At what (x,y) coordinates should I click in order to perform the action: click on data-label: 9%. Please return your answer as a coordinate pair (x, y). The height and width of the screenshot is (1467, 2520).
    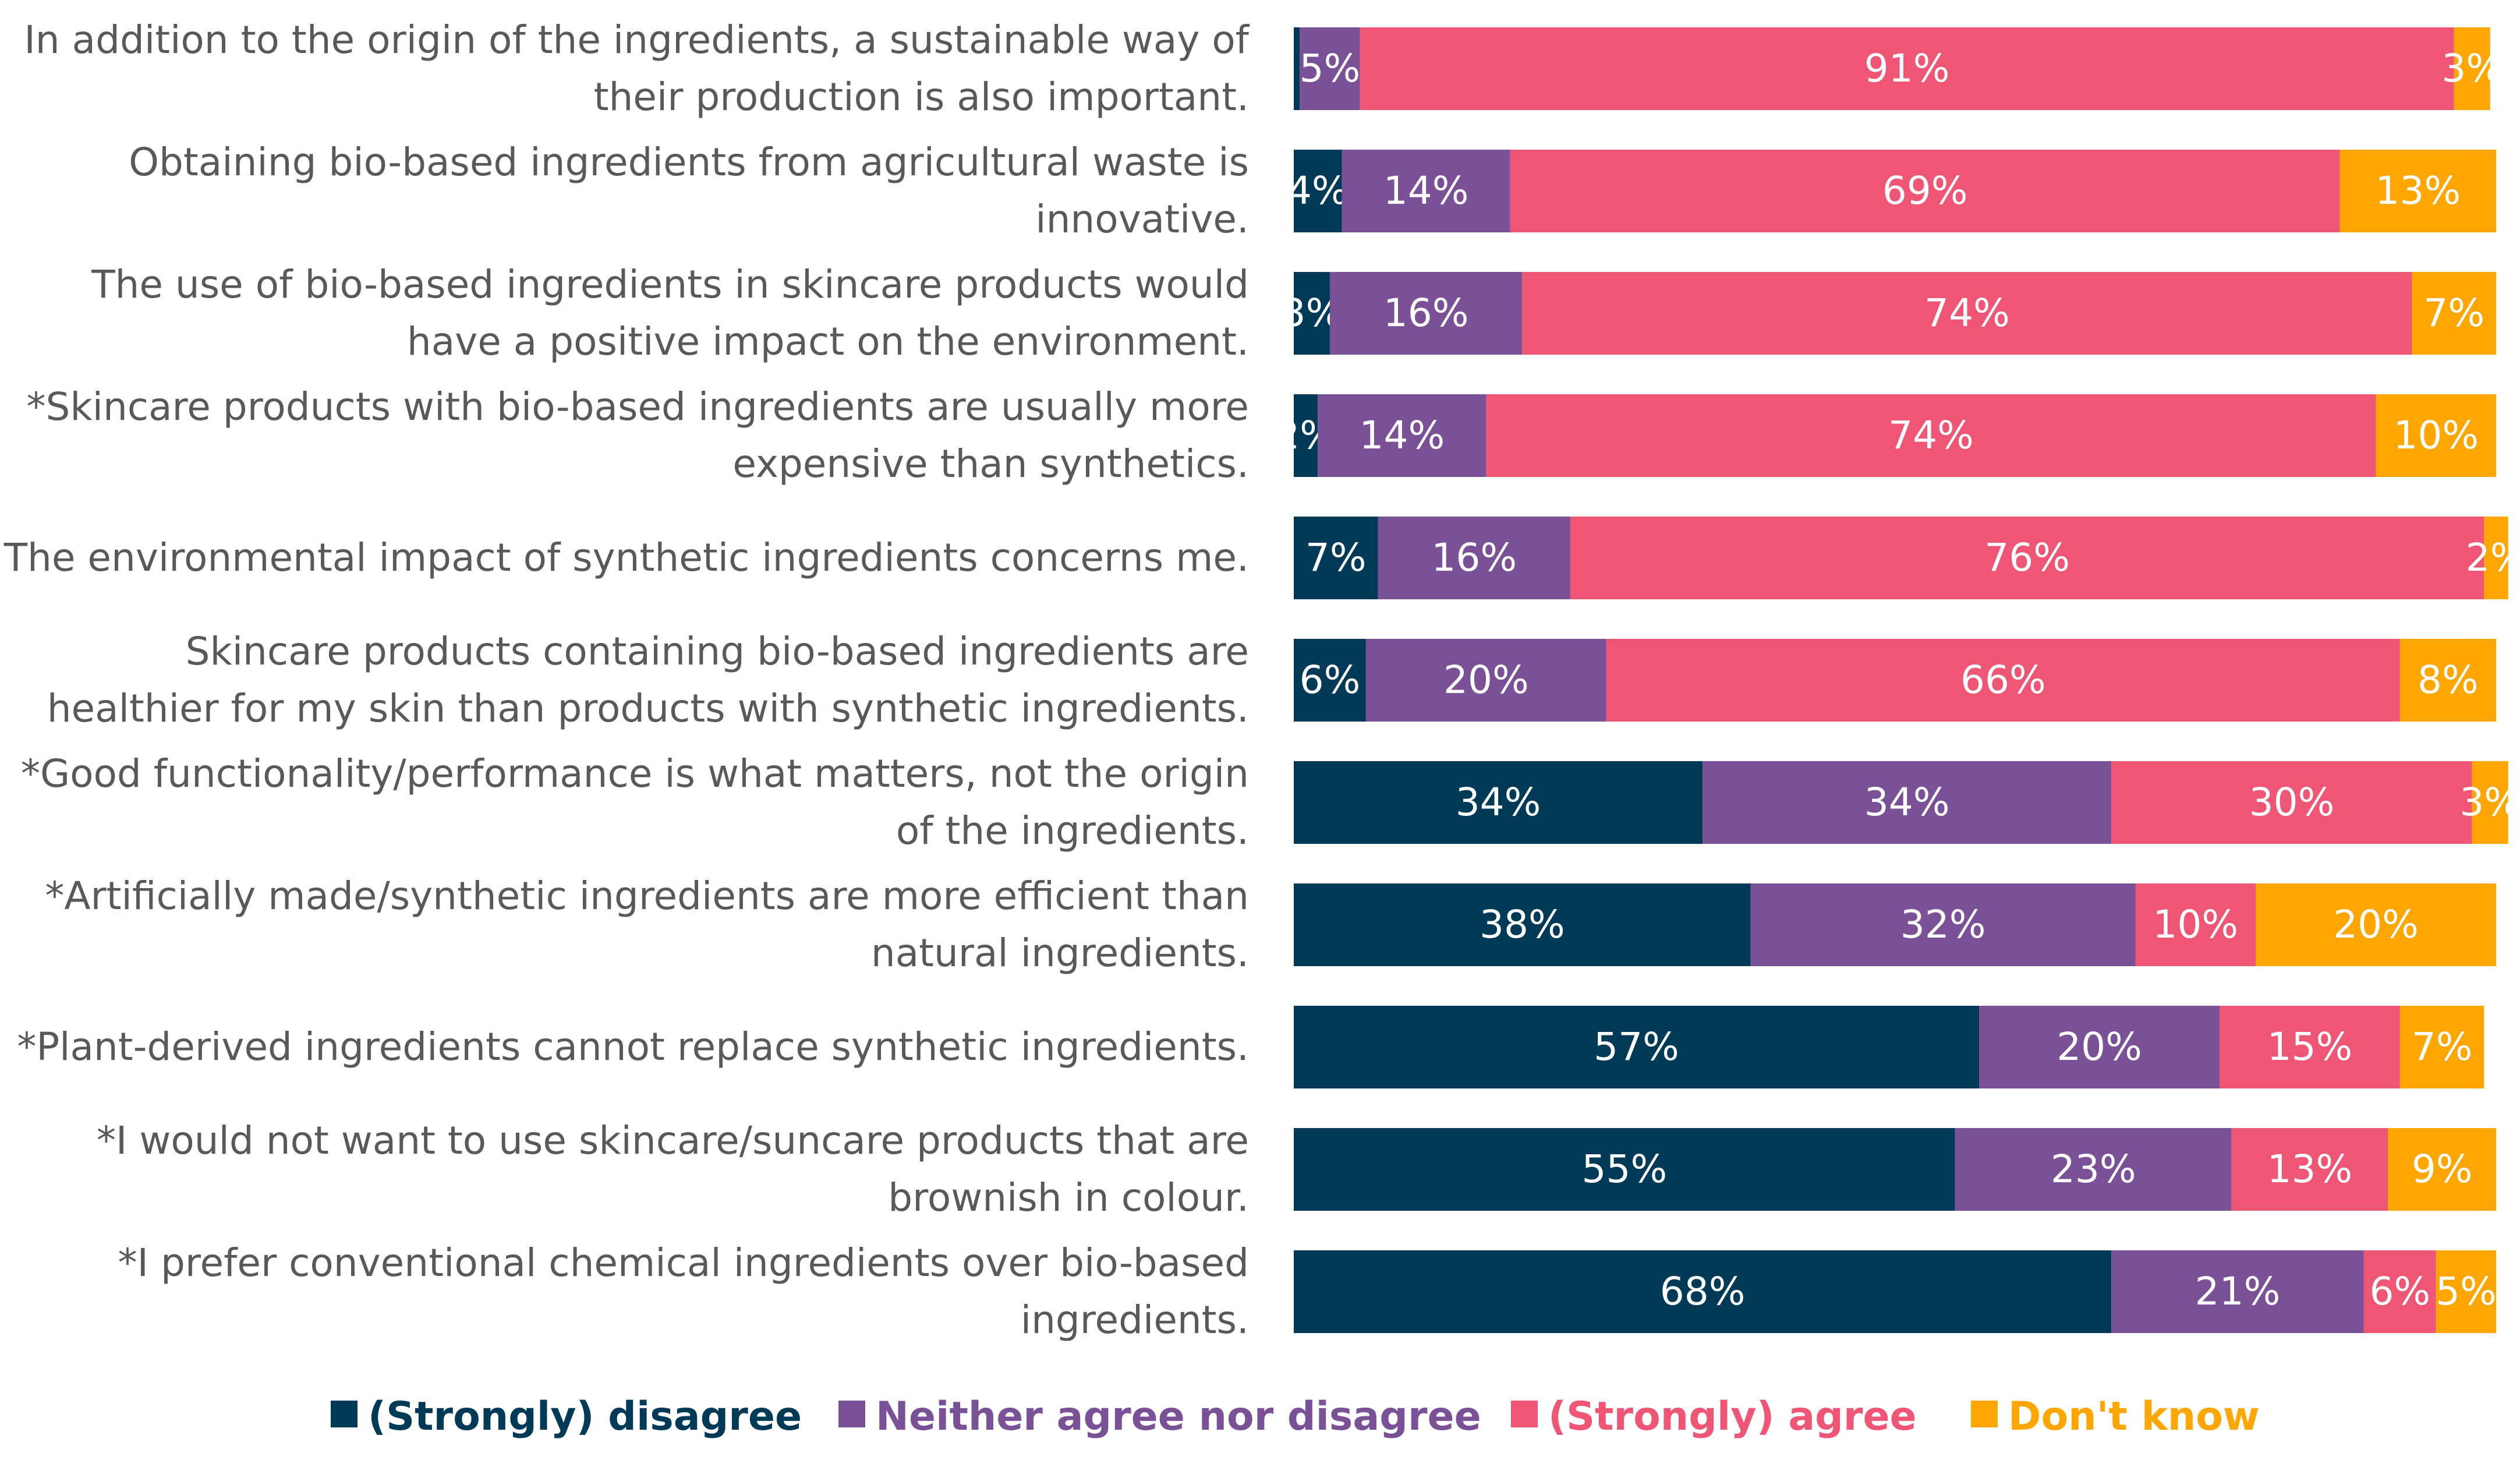
    Looking at the image, I should click on (2442, 1169).